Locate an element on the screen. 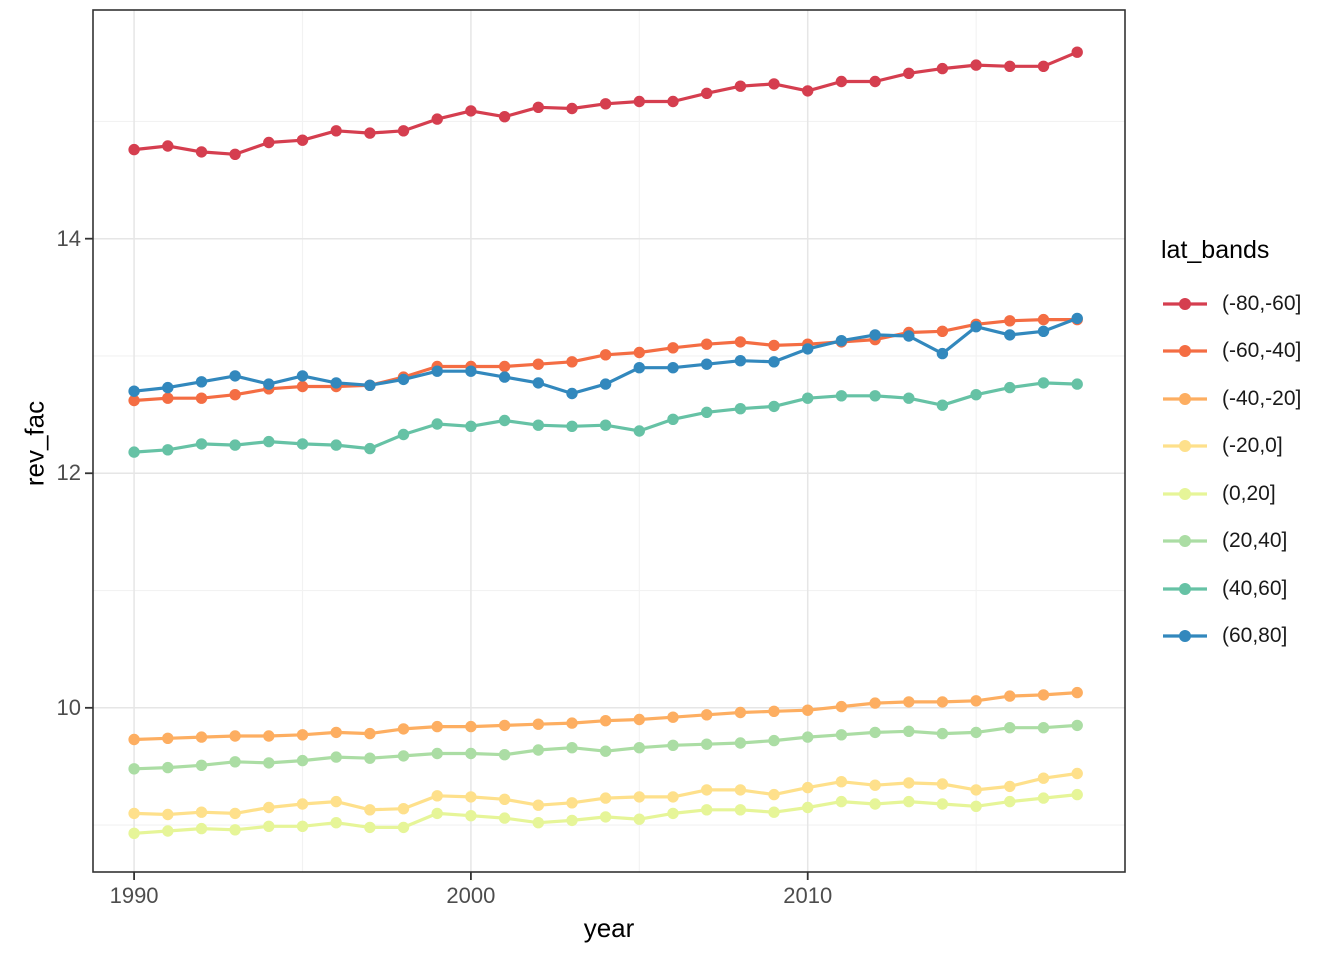 The image size is (1344, 960). legend-item: (40,60] is located at coordinates (1231, 589).